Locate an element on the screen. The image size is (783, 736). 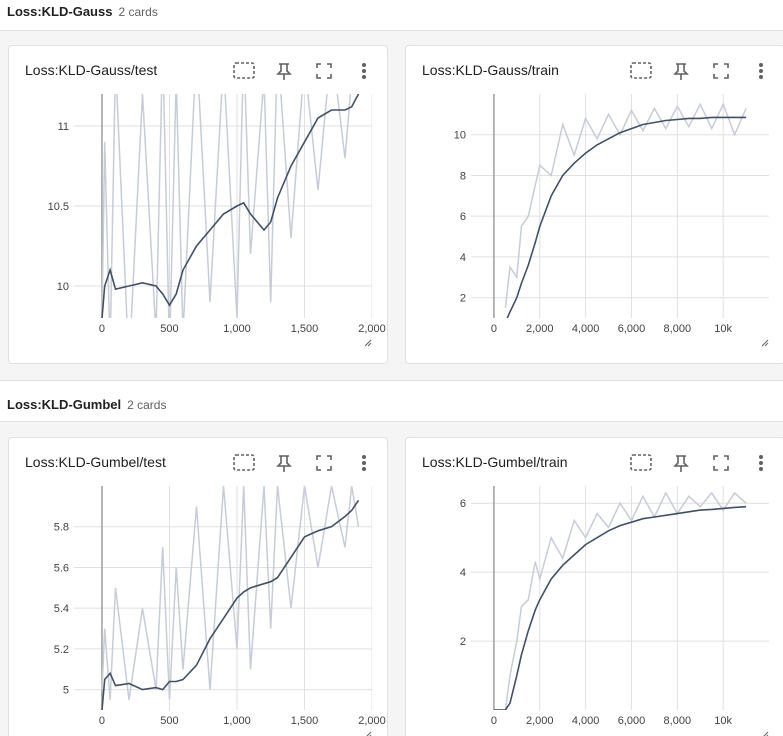
card-title: Loss:KLD-Gumbel/test is located at coordinates (95, 462).